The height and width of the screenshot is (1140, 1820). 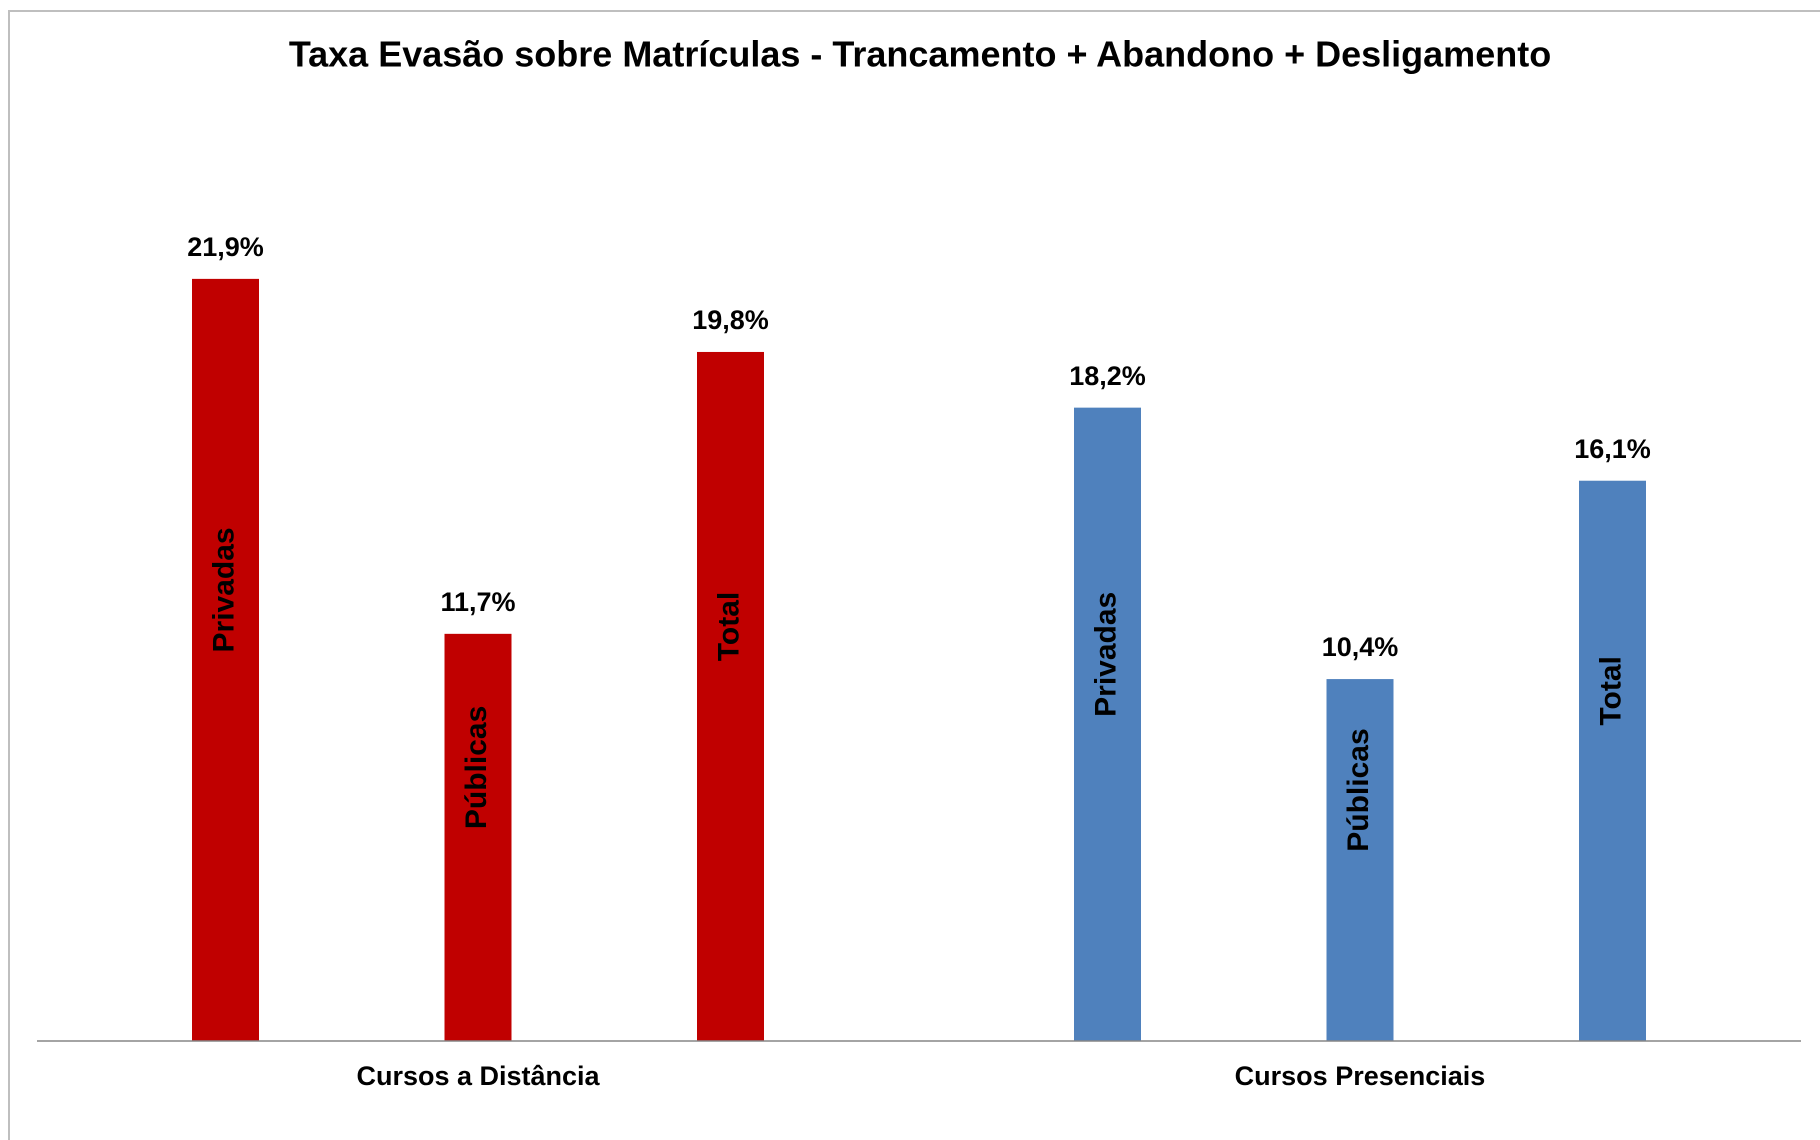 What do you see at coordinates (477, 602) in the screenshot?
I see `data-label: 11,7%` at bounding box center [477, 602].